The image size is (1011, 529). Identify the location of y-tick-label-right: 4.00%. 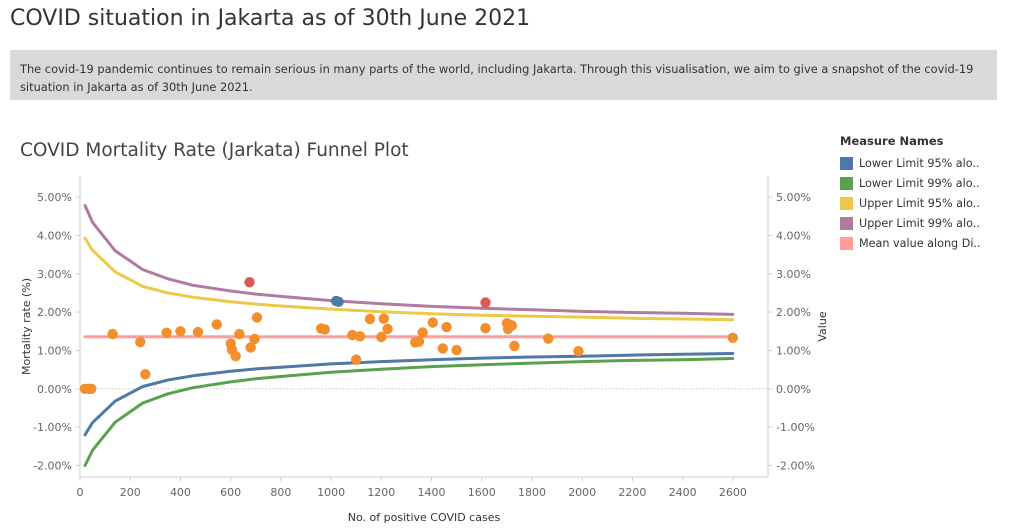
(793, 235).